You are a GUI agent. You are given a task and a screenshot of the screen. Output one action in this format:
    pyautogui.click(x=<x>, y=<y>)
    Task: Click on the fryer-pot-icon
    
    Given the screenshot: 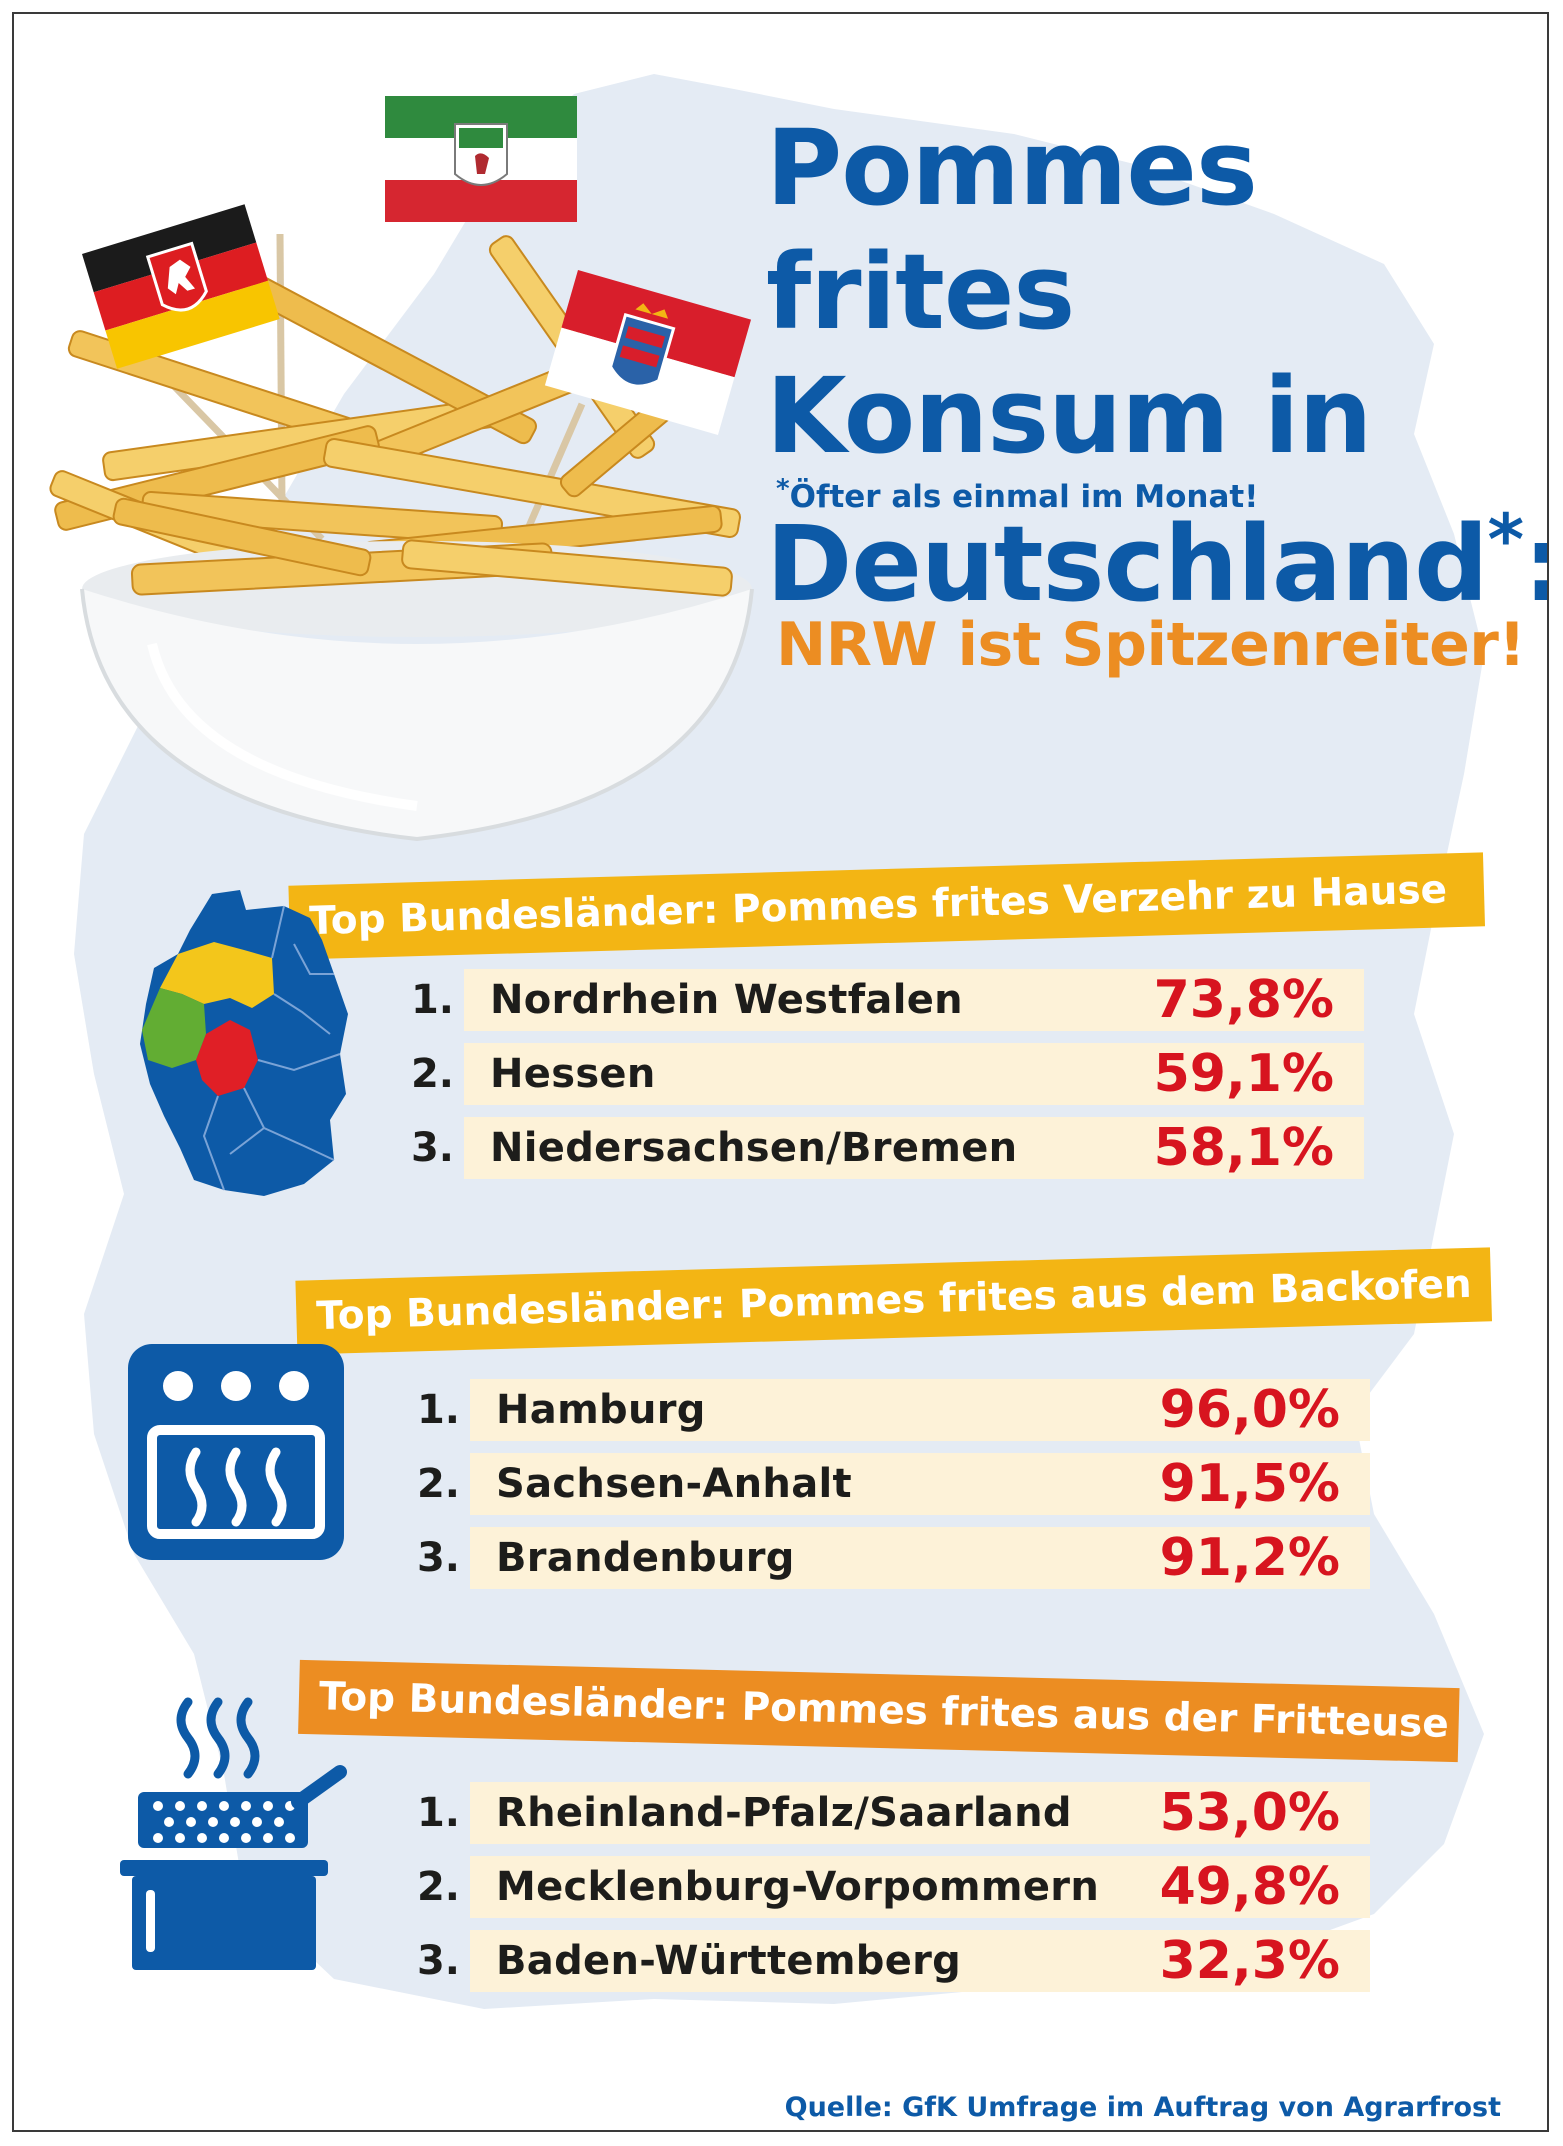 What is the action you would take?
    pyautogui.click(x=233, y=1833)
    